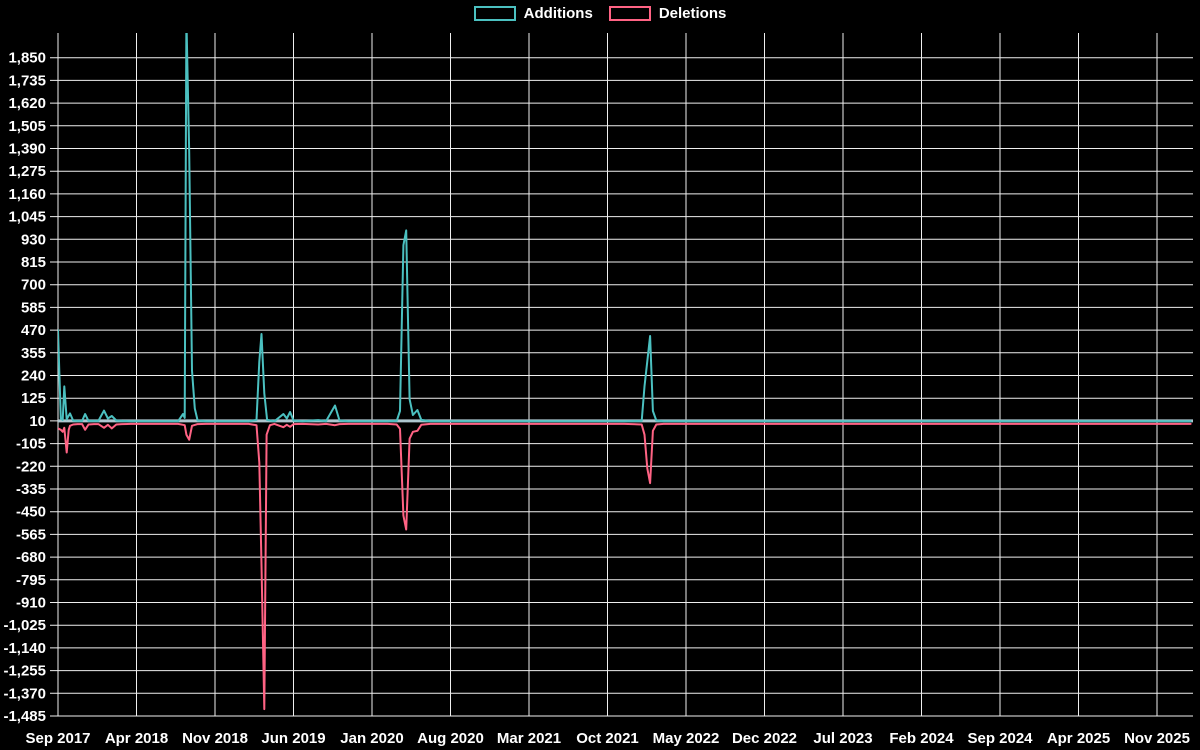 Image resolution: width=1200 pixels, height=750 pixels. What do you see at coordinates (33, 330) in the screenshot?
I see `y-tick-label: 470` at bounding box center [33, 330].